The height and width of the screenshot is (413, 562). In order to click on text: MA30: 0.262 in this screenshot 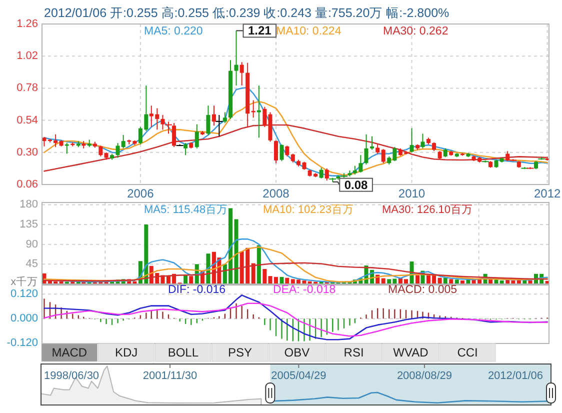, I will do `click(415, 32)`.